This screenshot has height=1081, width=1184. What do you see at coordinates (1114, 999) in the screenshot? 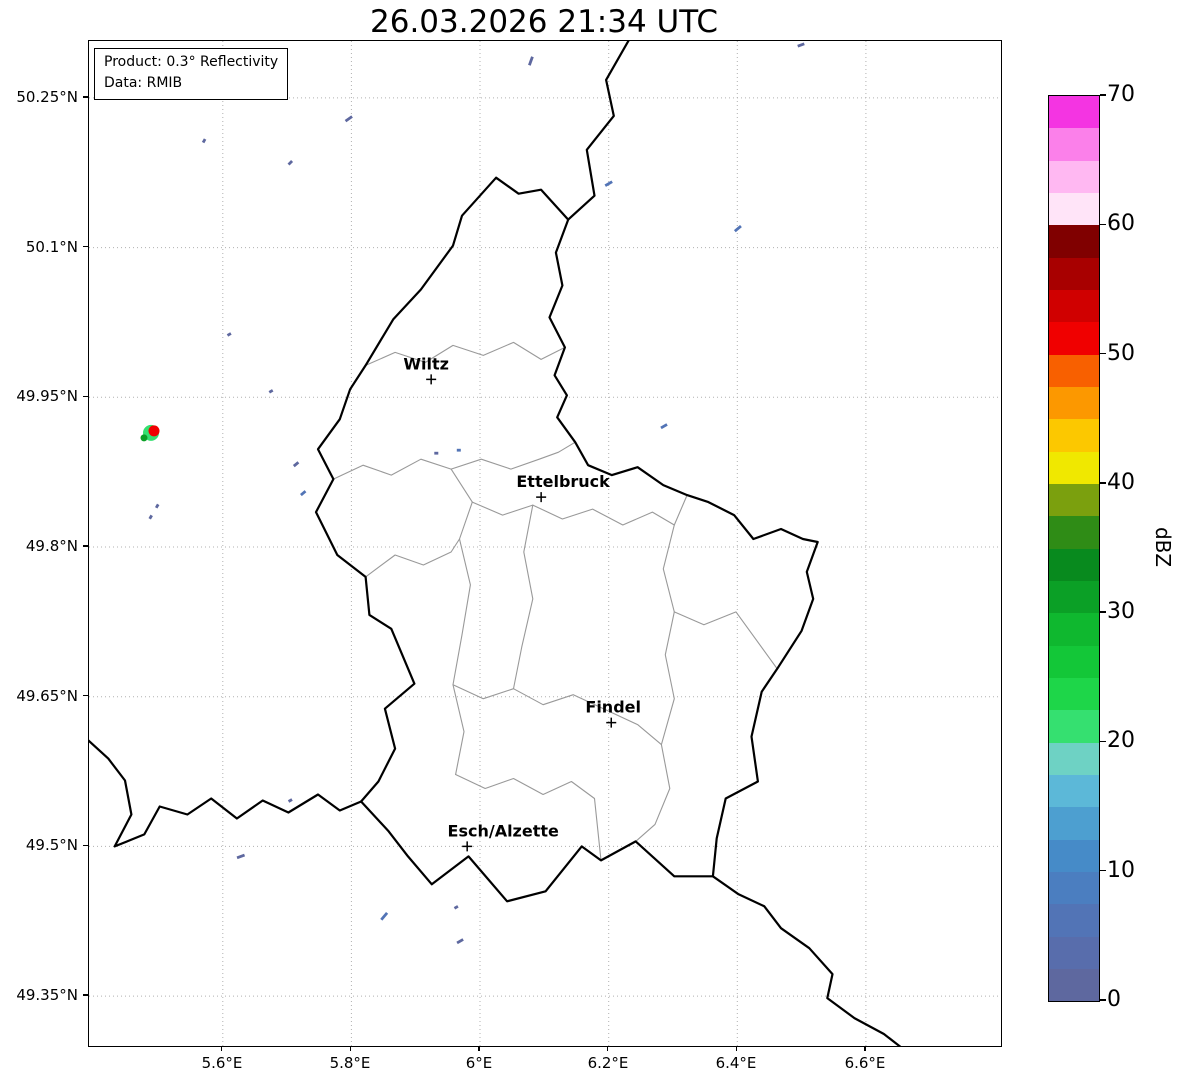
I see `colorbar-tick-label: 0` at bounding box center [1114, 999].